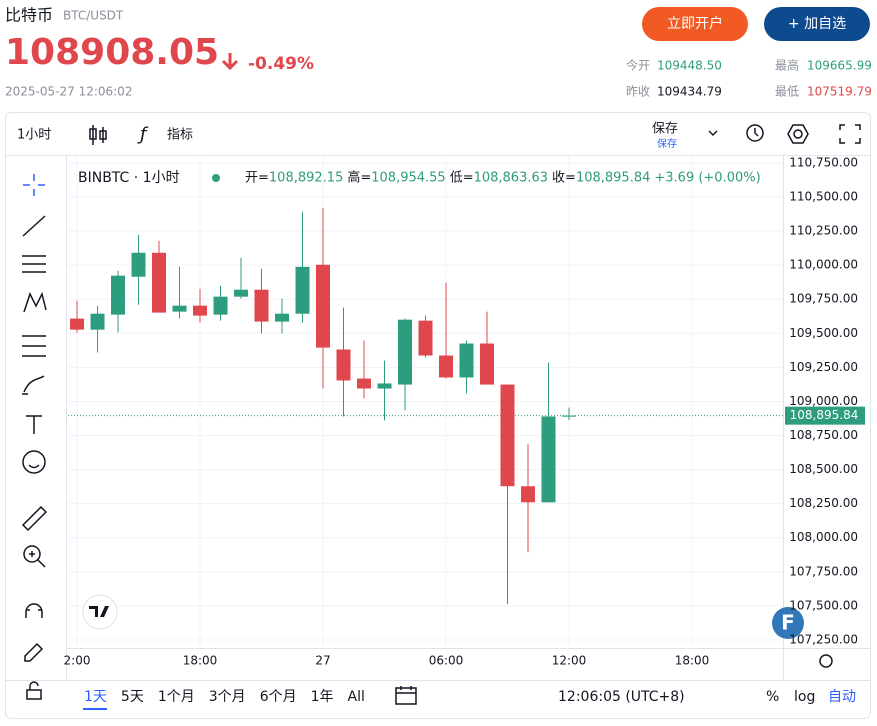 The image size is (877, 726). I want to click on range-button: 3个月, so click(227, 697).